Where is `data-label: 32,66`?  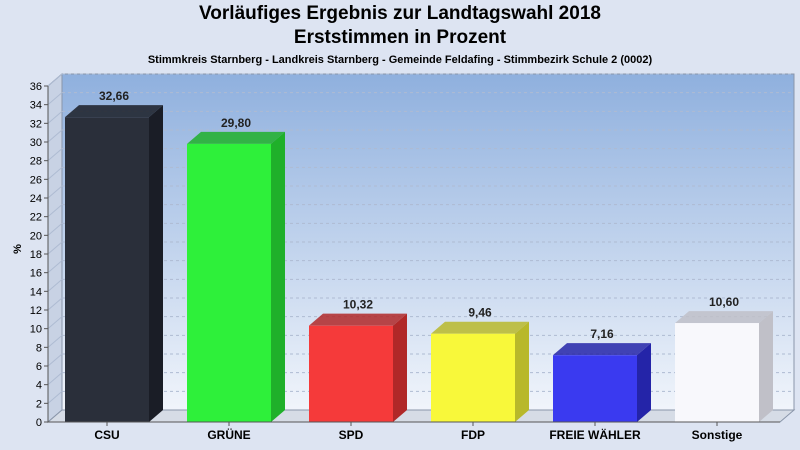 data-label: 32,66 is located at coordinates (114, 96).